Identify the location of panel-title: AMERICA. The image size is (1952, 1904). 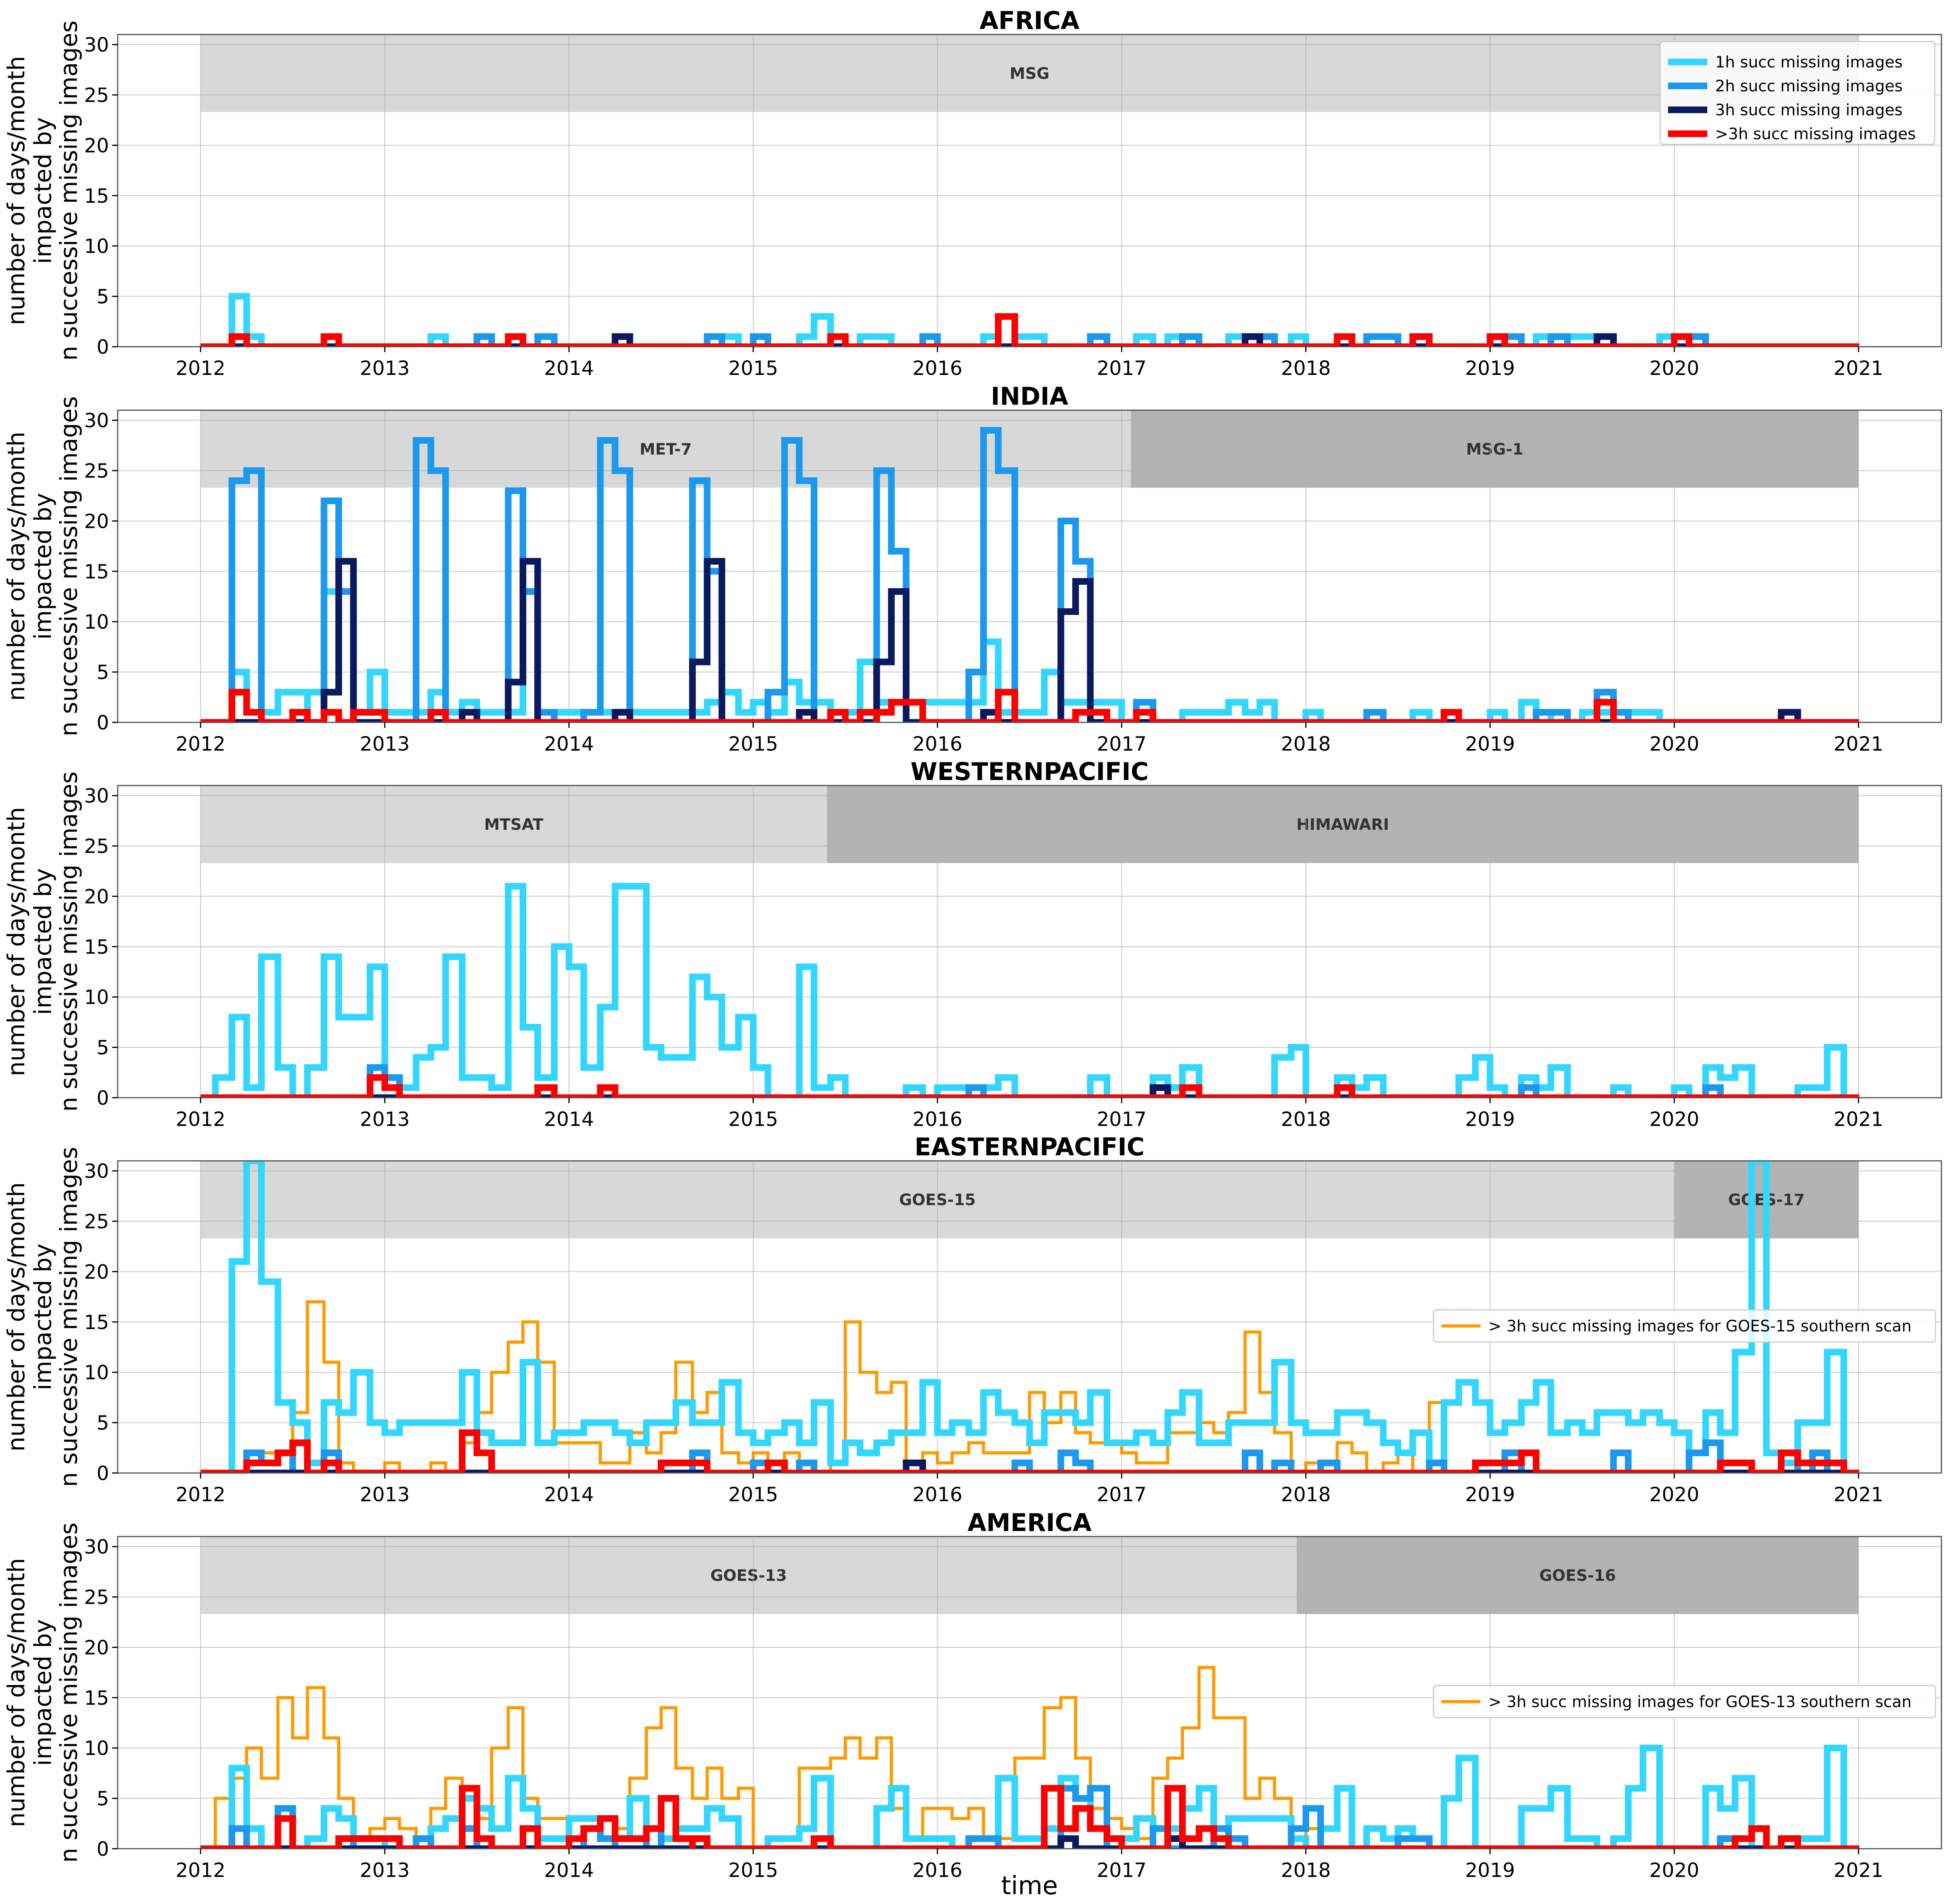
(1030, 1522).